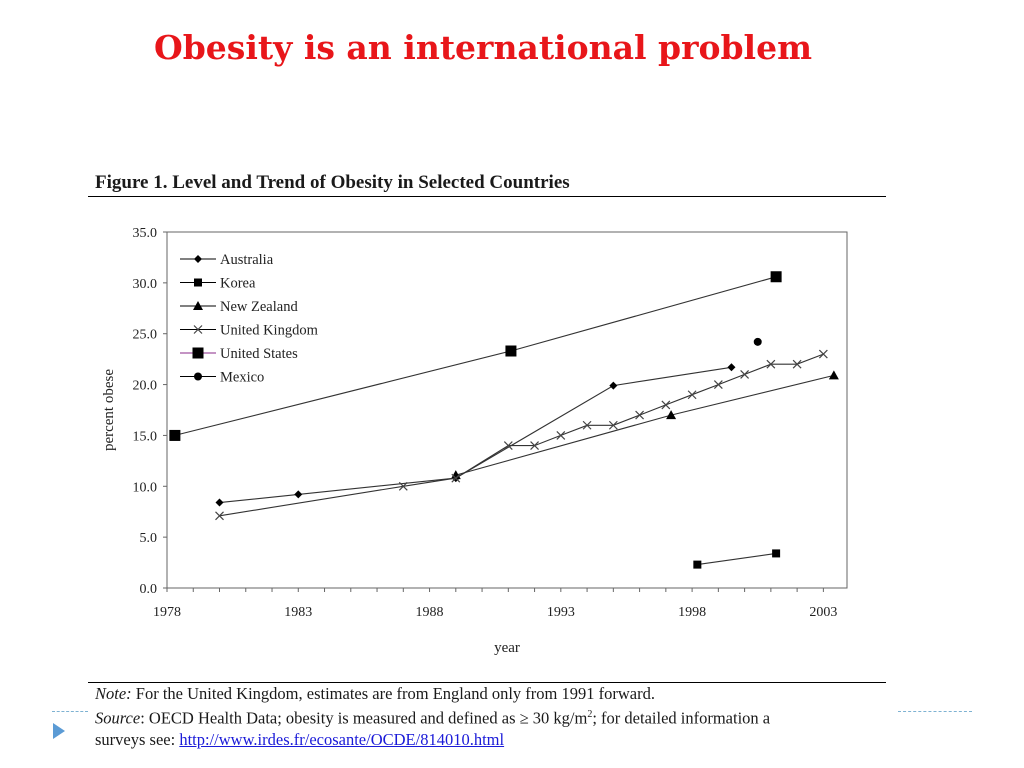 The height and width of the screenshot is (768, 1024). Describe the element at coordinates (198, 259) in the screenshot. I see `legend-marker-australia` at that location.